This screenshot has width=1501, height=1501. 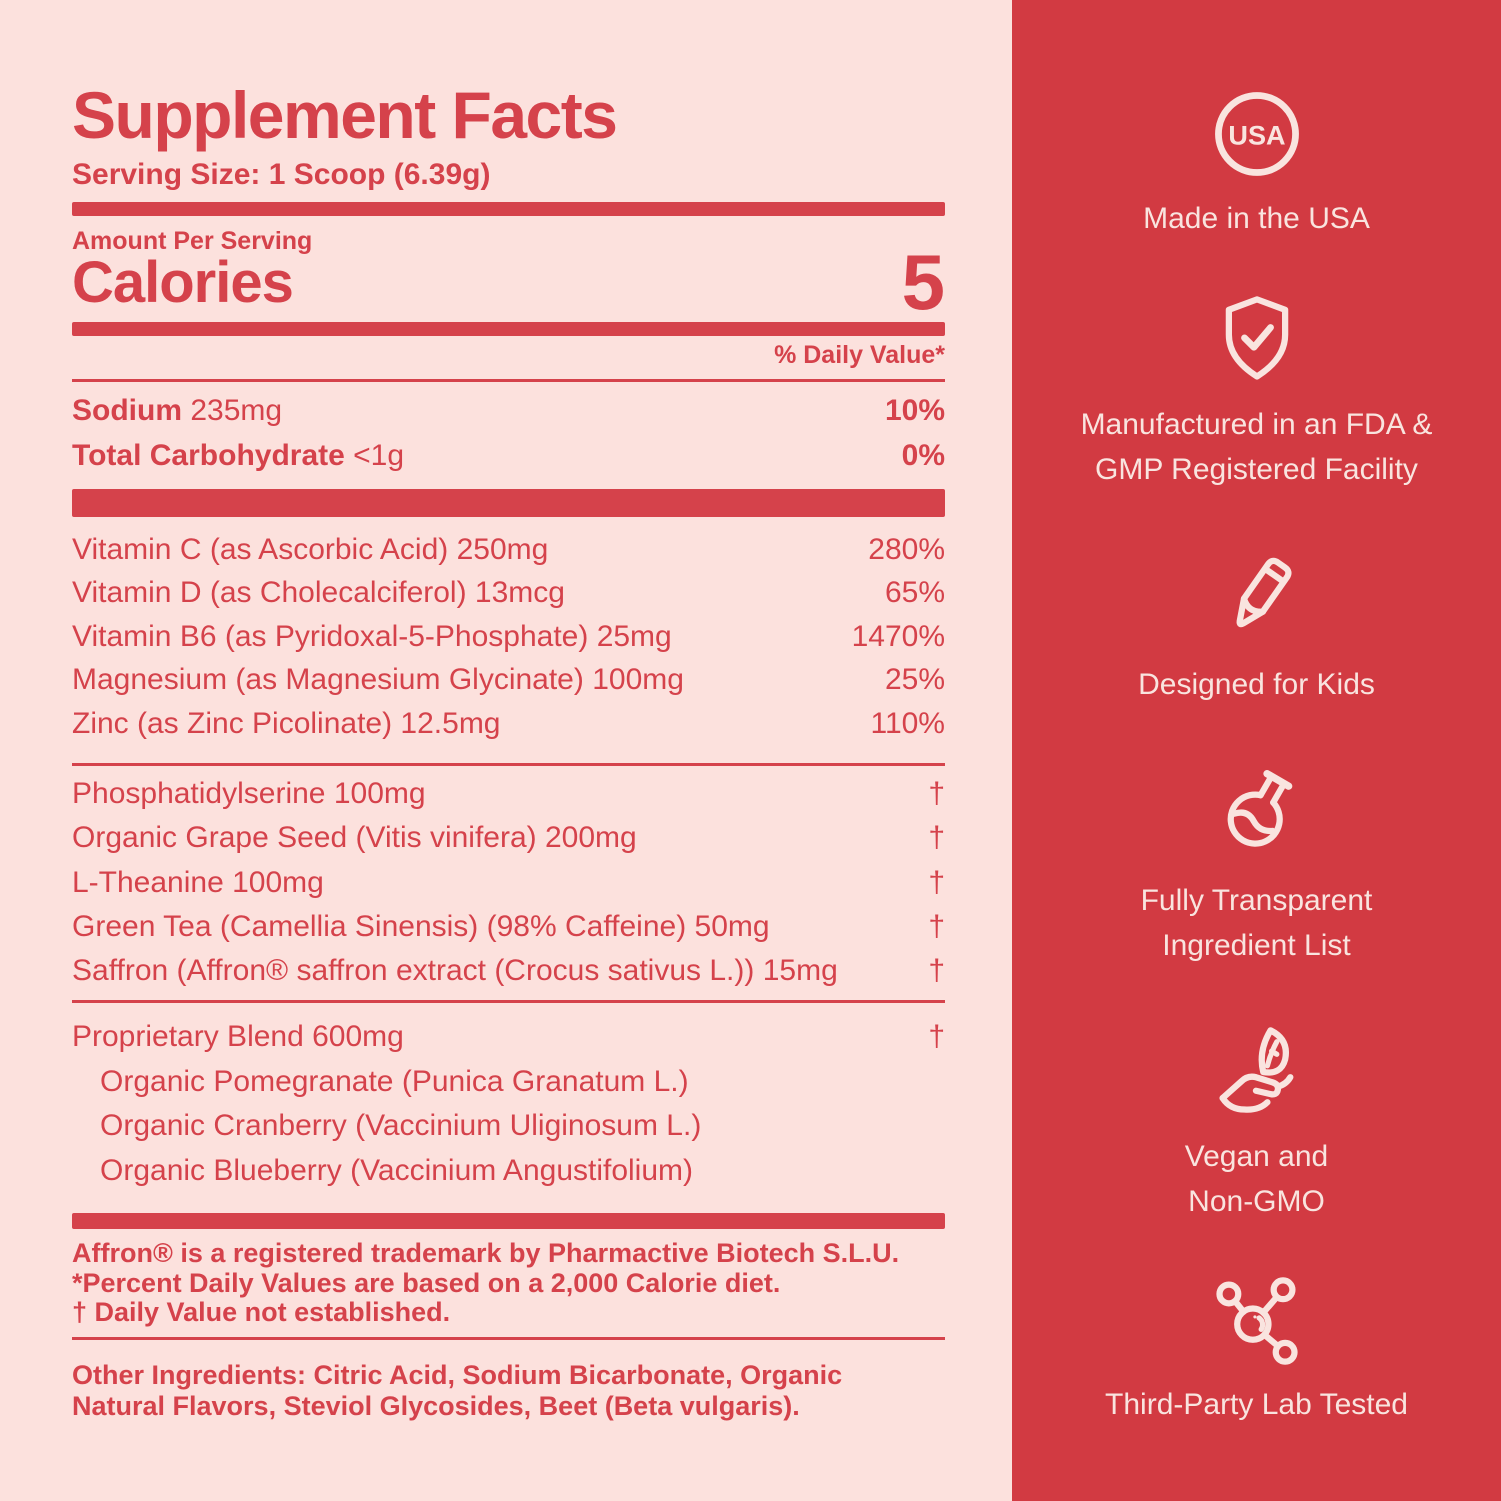 What do you see at coordinates (198, 882) in the screenshot?
I see `nutrient-name: L-Theanine 100mg` at bounding box center [198, 882].